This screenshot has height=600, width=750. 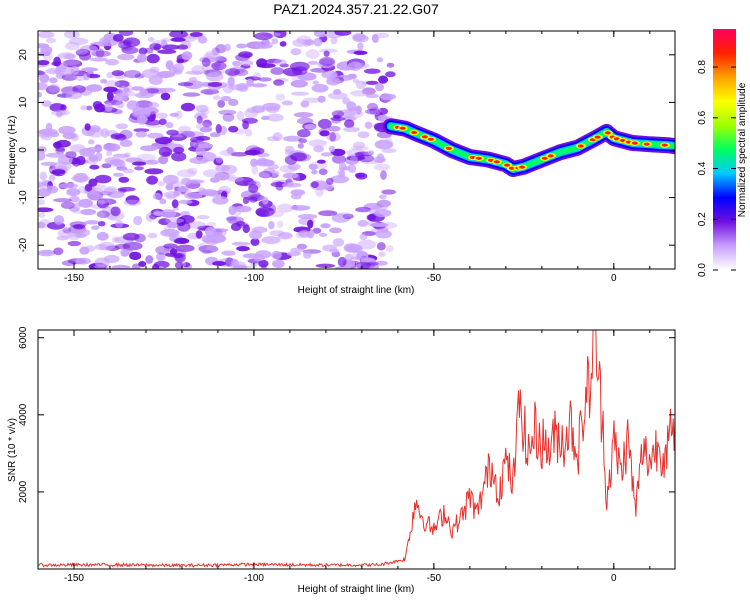 What do you see at coordinates (23, 55) in the screenshot?
I see `y-tick-label: 20` at bounding box center [23, 55].